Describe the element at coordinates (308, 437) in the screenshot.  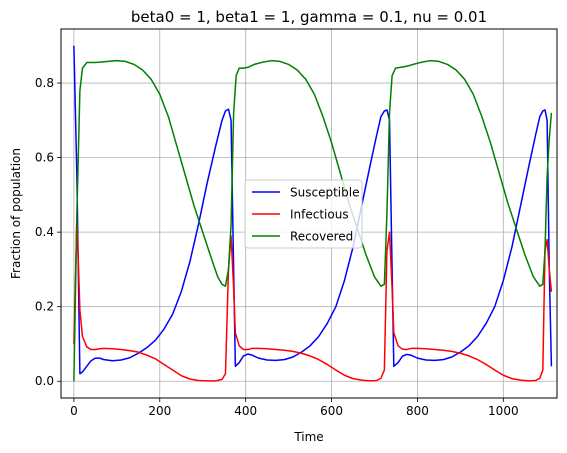
I see `x-axis-label: Time` at that location.